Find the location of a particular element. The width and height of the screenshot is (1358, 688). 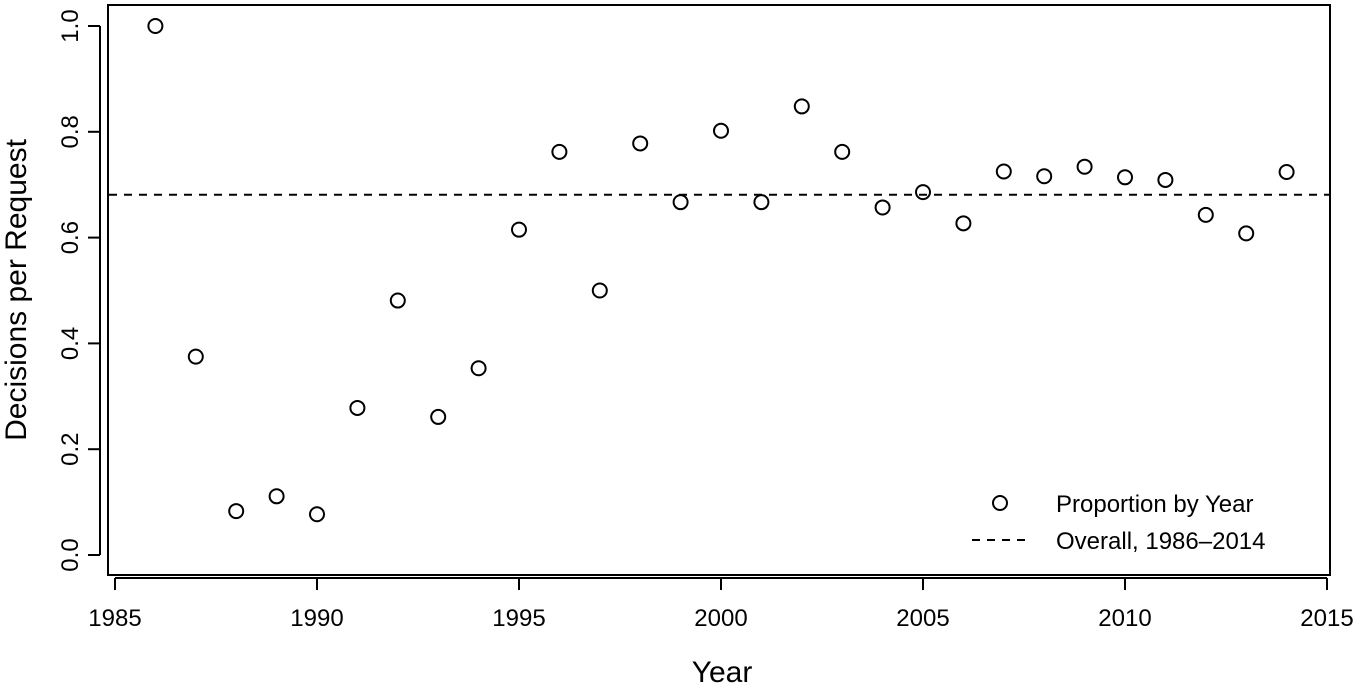

y-axis: 0.0 0.2 0.4 0.6 0.8 1.0 is located at coordinates (79, 290).